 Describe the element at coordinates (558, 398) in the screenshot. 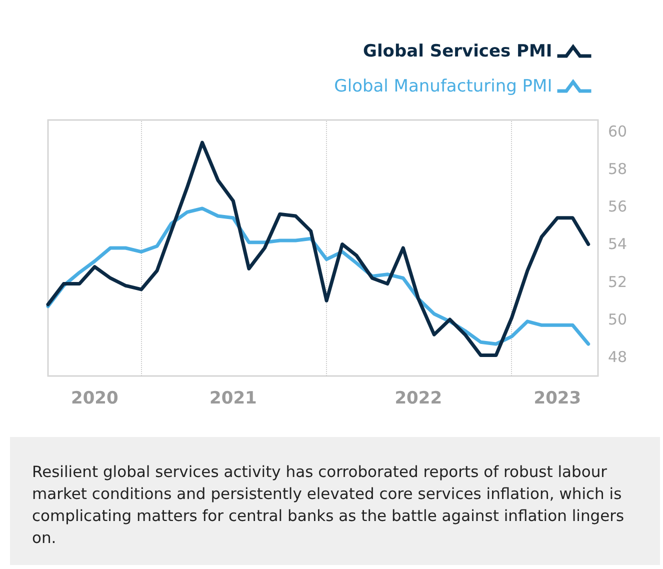

I see `x-tick-label: 2023` at that location.